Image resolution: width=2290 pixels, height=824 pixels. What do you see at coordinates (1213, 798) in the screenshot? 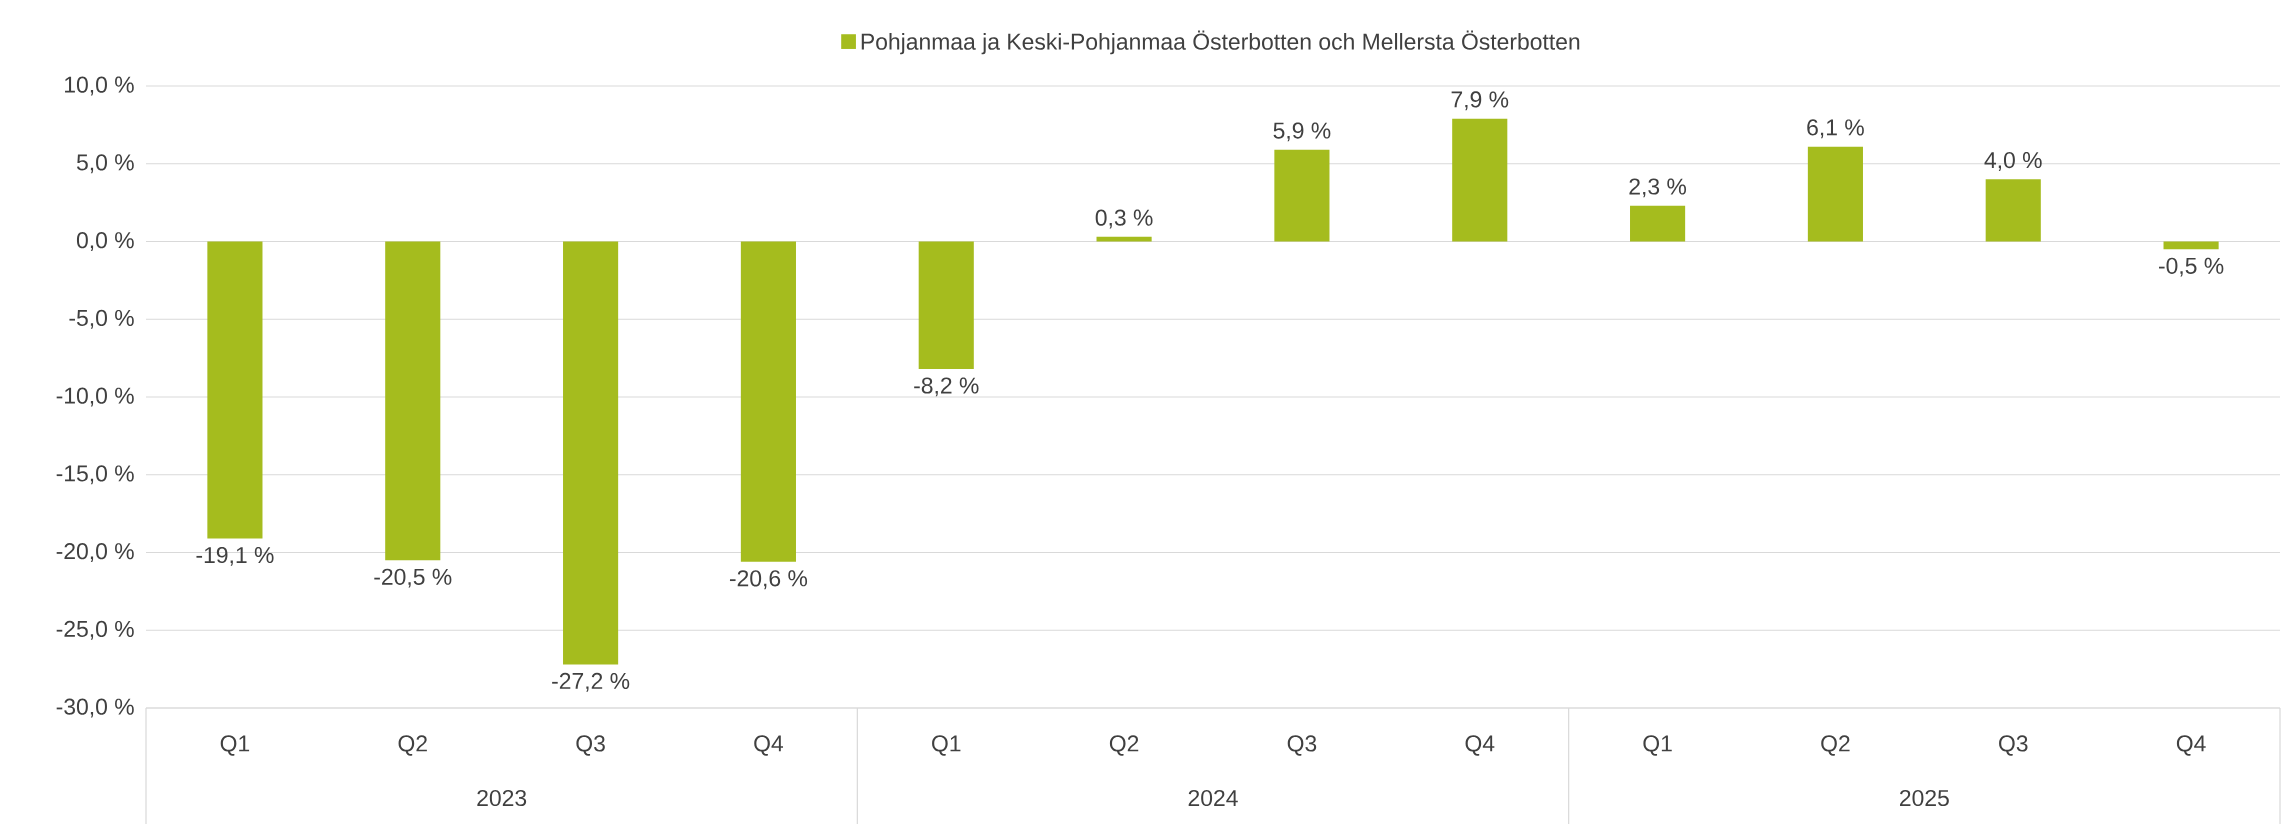
I see `text: 2024` at bounding box center [1213, 798].